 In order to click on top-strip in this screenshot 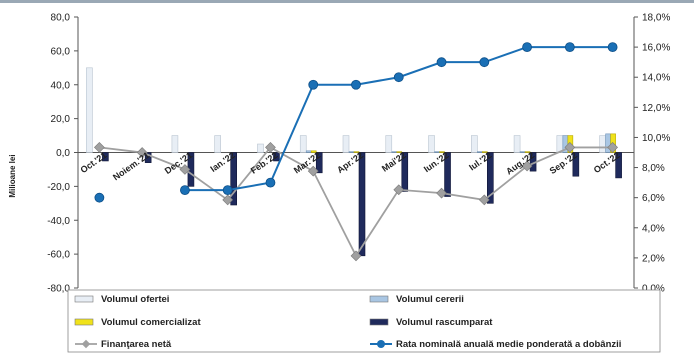, I will do `click(347, 1)`.